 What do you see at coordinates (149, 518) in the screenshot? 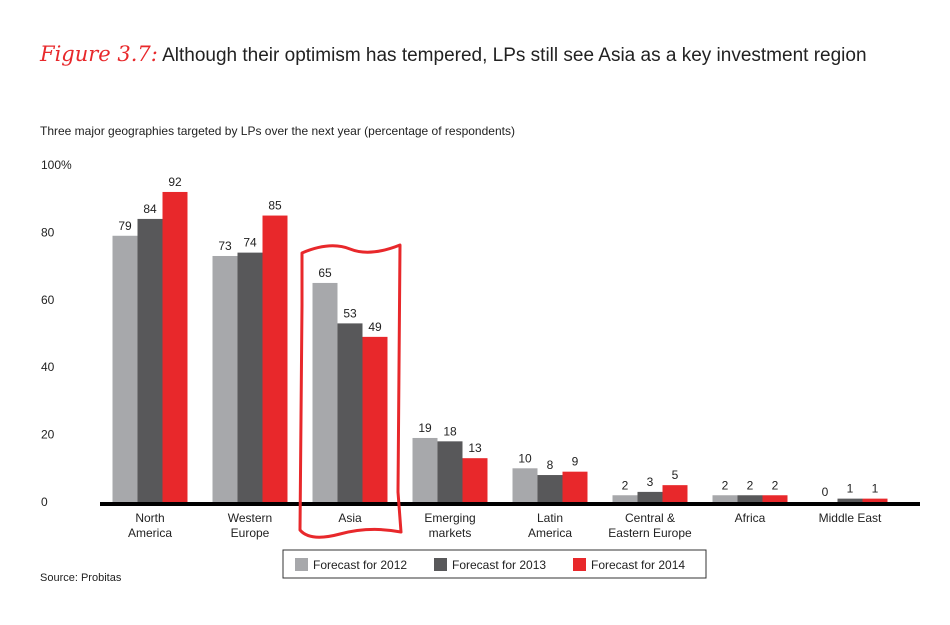
I see `category-label-0-0: North` at bounding box center [149, 518].